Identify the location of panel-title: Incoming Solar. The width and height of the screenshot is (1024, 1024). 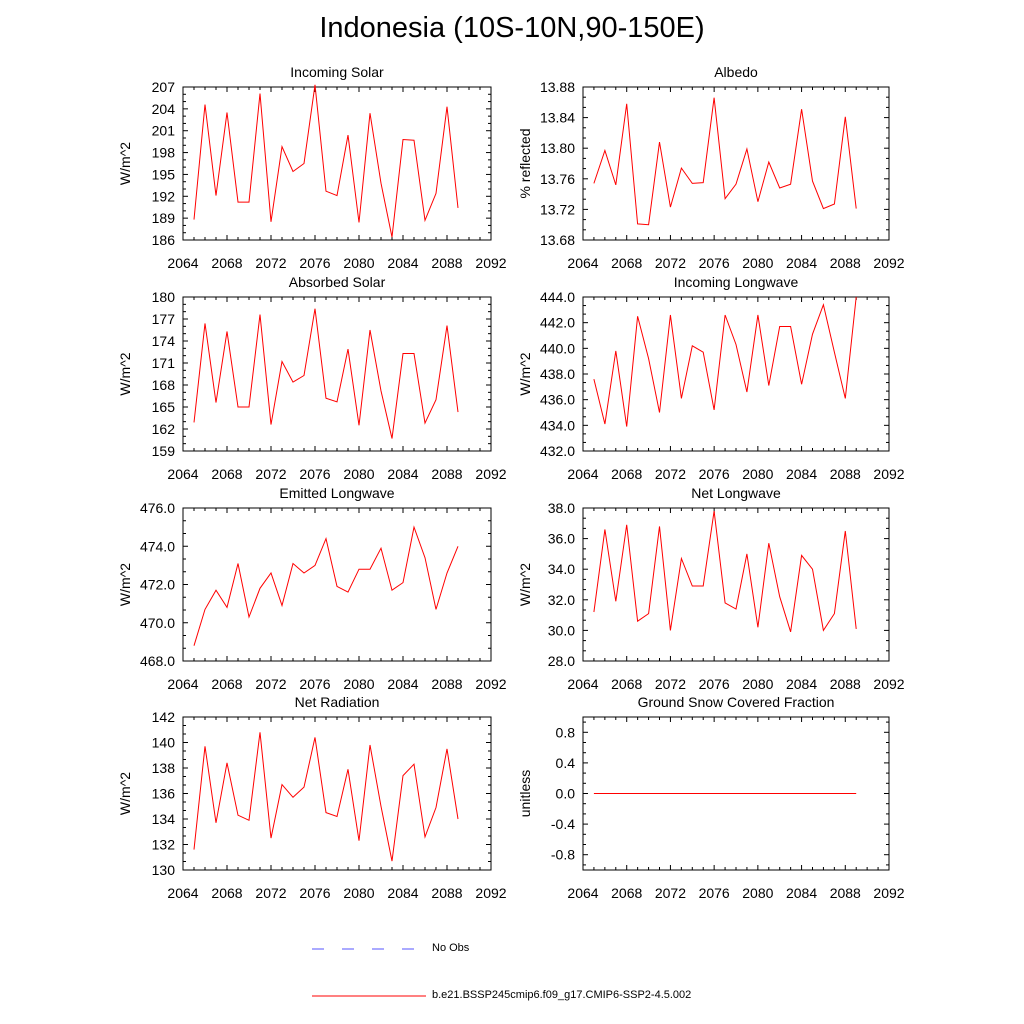
(337, 72).